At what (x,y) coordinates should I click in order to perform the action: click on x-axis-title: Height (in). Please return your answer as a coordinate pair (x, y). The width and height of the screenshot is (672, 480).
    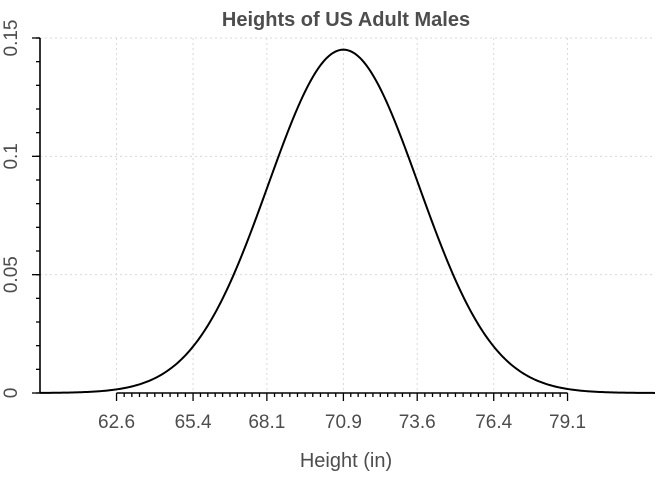
    Looking at the image, I should click on (346, 461).